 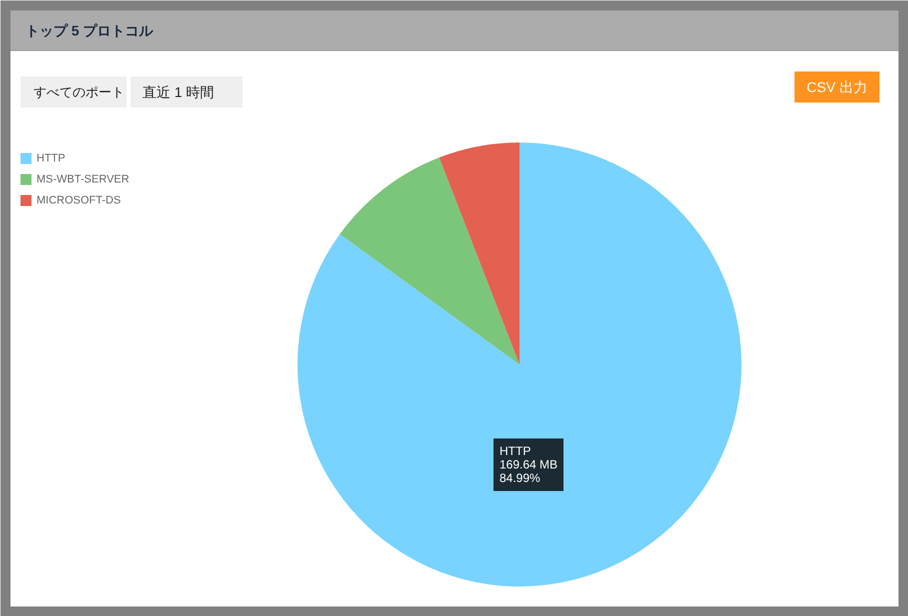 What do you see at coordinates (79, 92) in the screenshot?
I see `text: すべてのポート` at bounding box center [79, 92].